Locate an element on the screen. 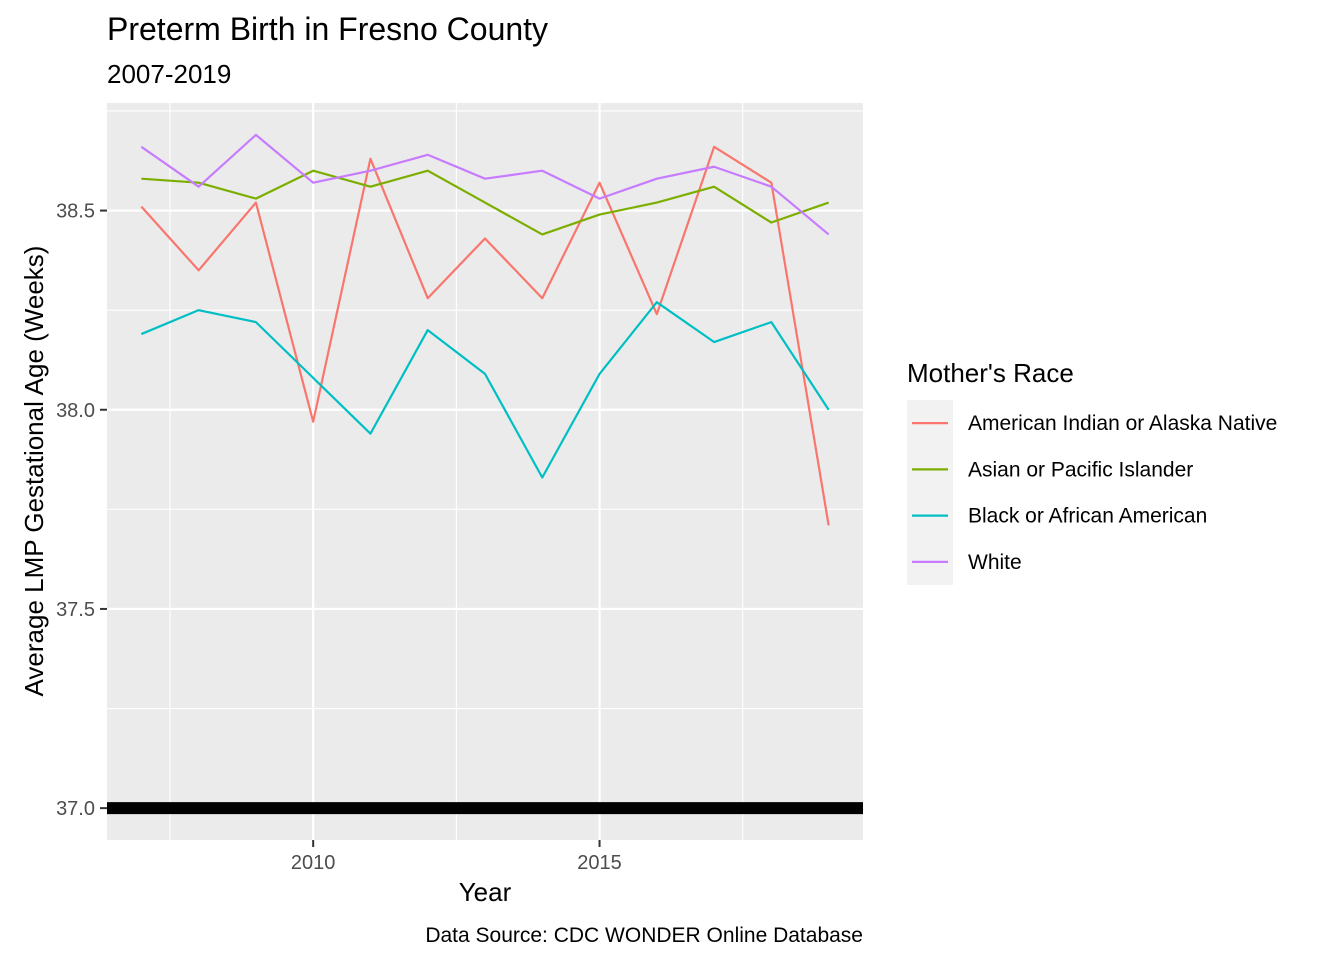 The height and width of the screenshot is (960, 1344). legend-key-background is located at coordinates (930, 492).